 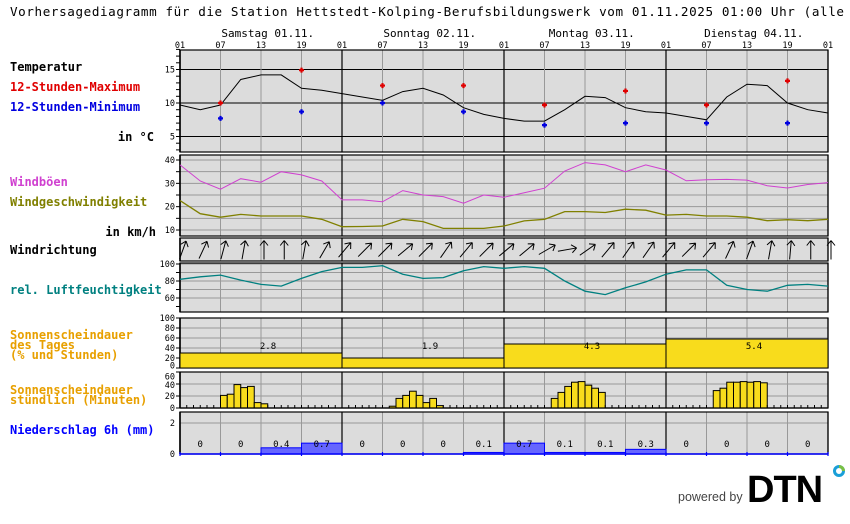 What do you see at coordinates (172, 138) in the screenshot?
I see `y-tick-label: 5` at bounding box center [172, 138].